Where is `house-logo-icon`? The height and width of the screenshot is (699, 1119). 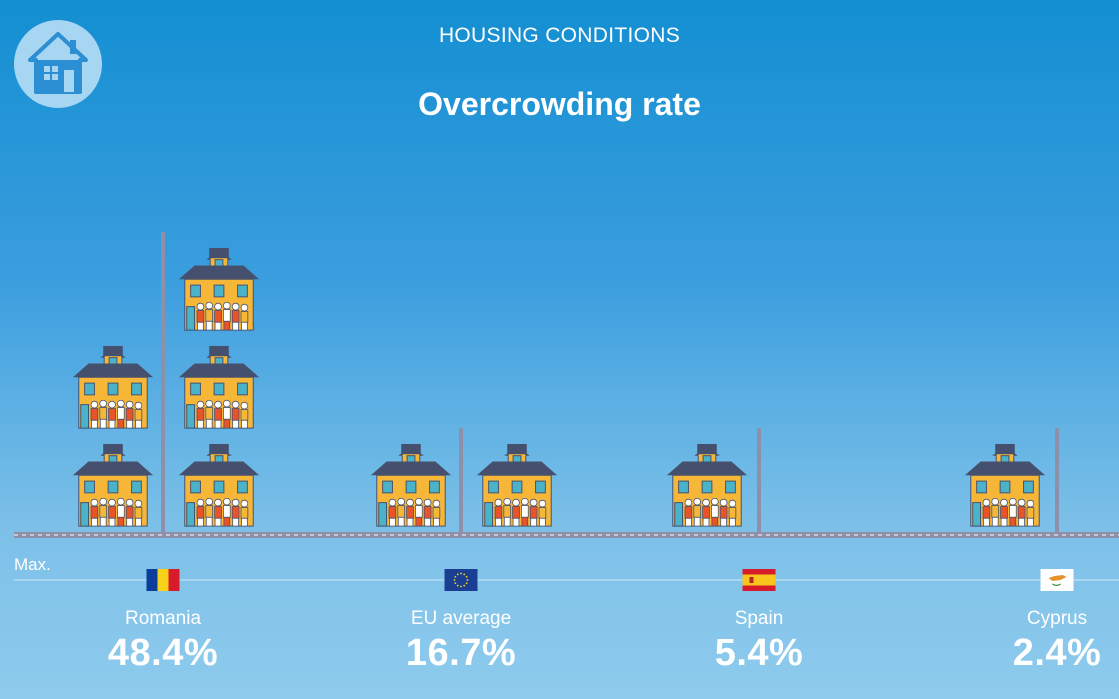 house-logo-icon is located at coordinates (58, 64).